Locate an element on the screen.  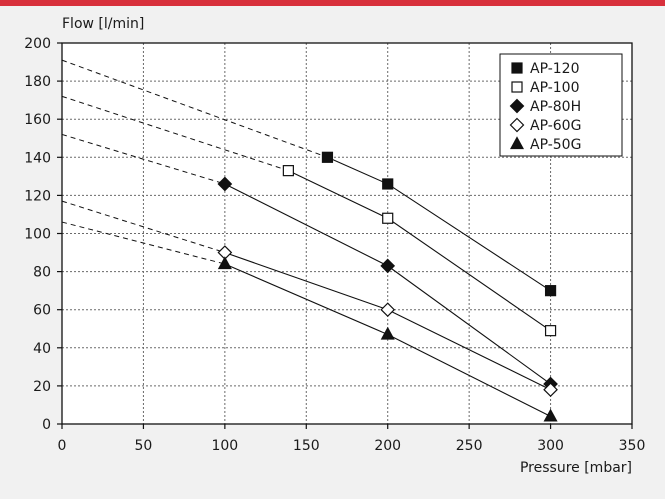
y-tick-label: 40 is located at coordinates (42, 349).